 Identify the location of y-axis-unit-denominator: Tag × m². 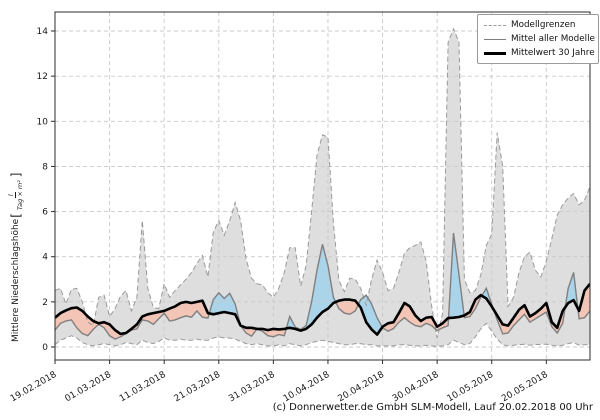
(19, 195).